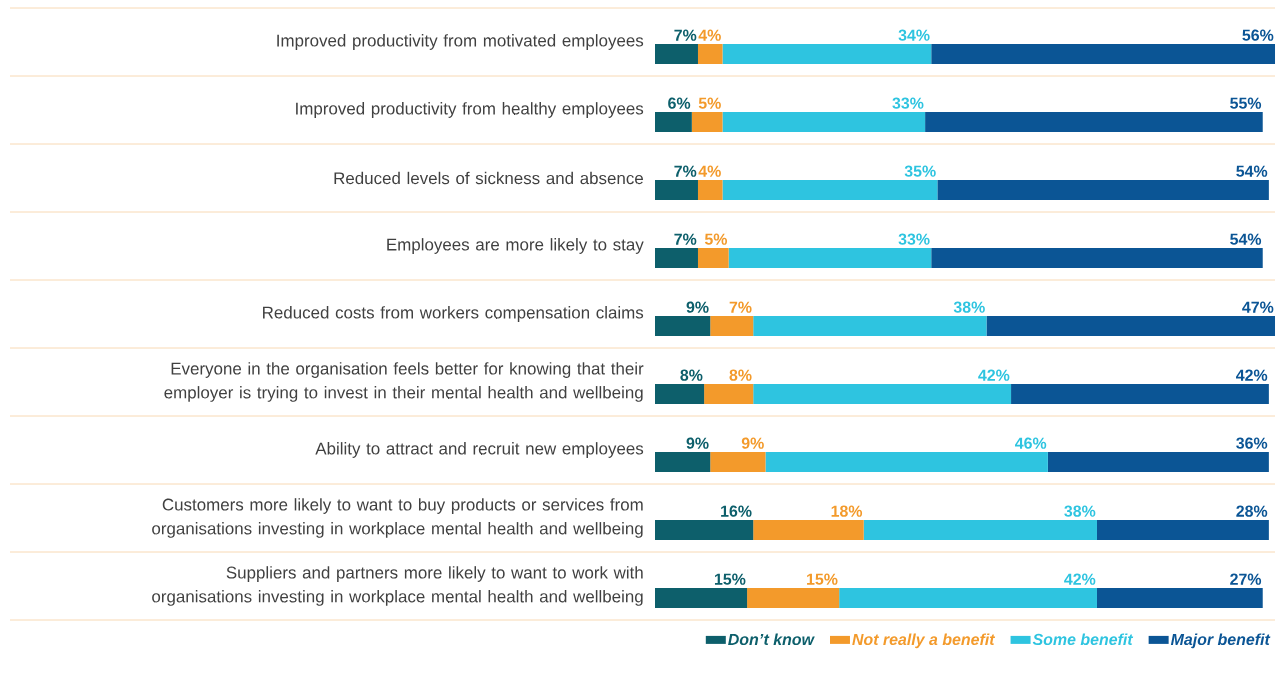 The height and width of the screenshot is (683, 1288). What do you see at coordinates (488, 178) in the screenshot?
I see `y-tick-label: Reduced levels of sickness and absence` at bounding box center [488, 178].